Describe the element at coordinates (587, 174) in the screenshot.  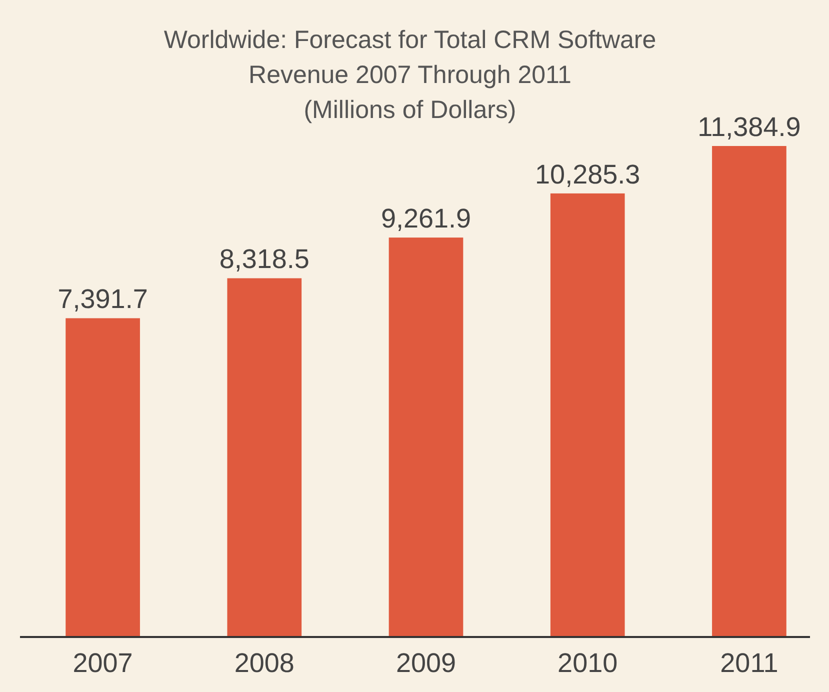
I see `data-label: 10,285.3` at that location.